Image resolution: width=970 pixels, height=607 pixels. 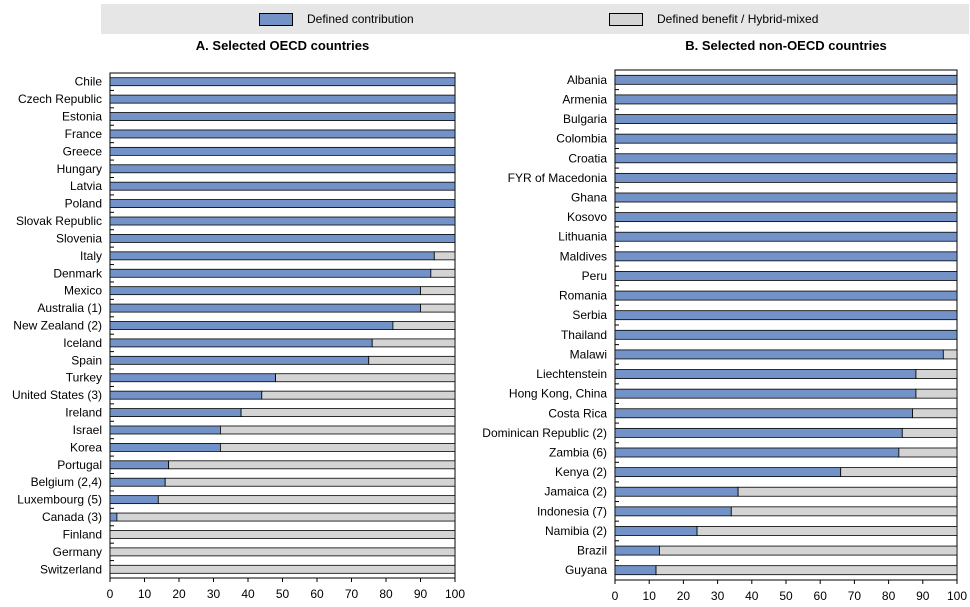 What do you see at coordinates (650, 596) in the screenshot?
I see `x-tick-label-b-10: 10` at bounding box center [650, 596].